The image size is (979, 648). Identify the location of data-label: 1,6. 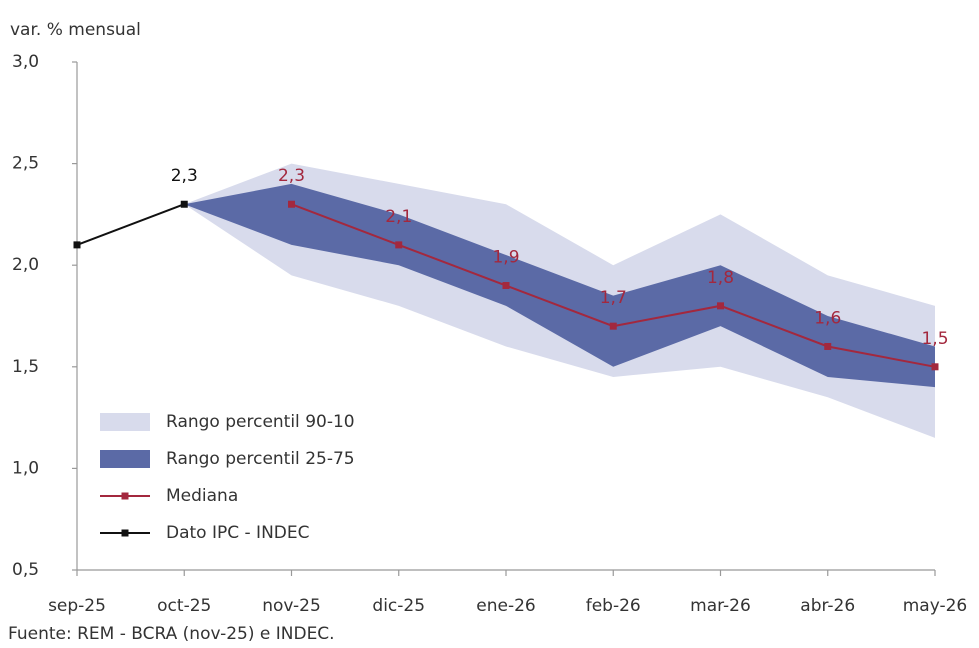
(827, 318).